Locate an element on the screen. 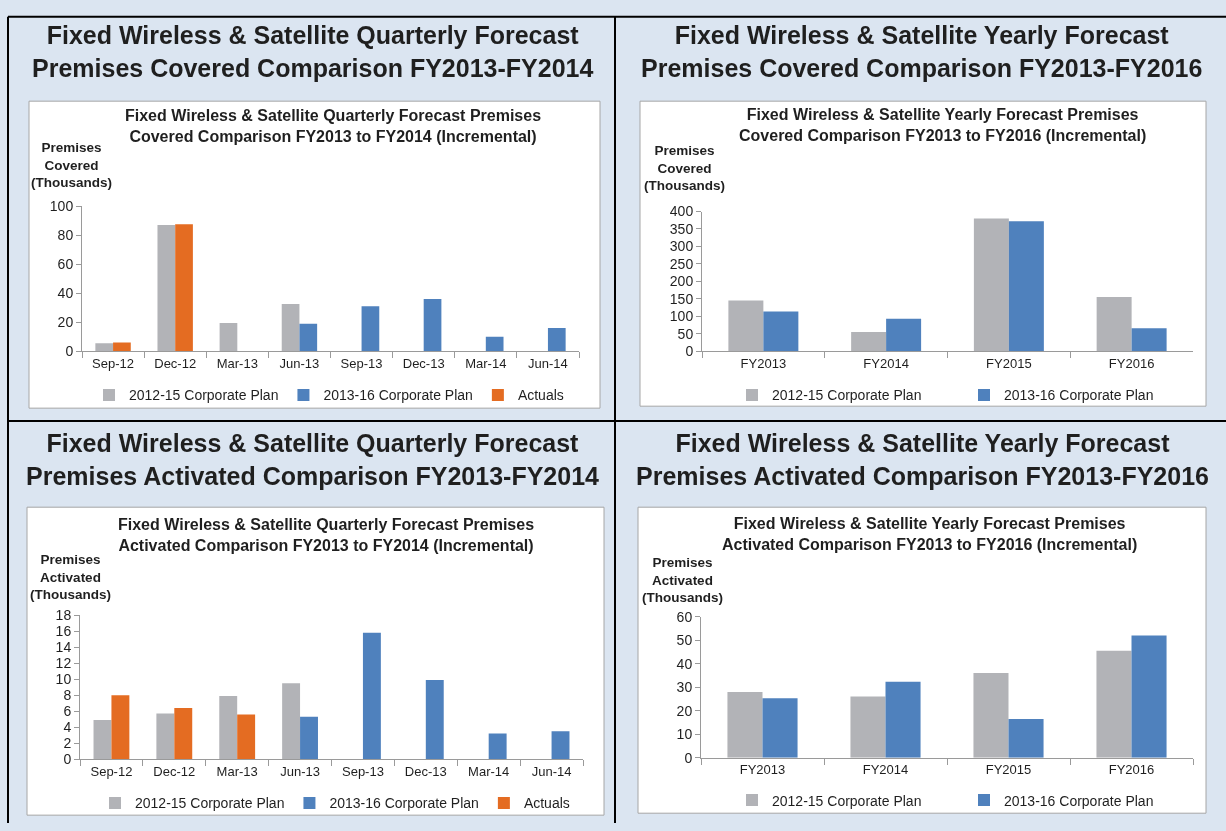 This screenshot has height=831, width=1226. chart-subtitle: Fixed Wireless & Satellite Quarterly Forecast Premises Covered Comparison FY2013 to FY2014 (Incremental) is located at coordinates (333, 126).